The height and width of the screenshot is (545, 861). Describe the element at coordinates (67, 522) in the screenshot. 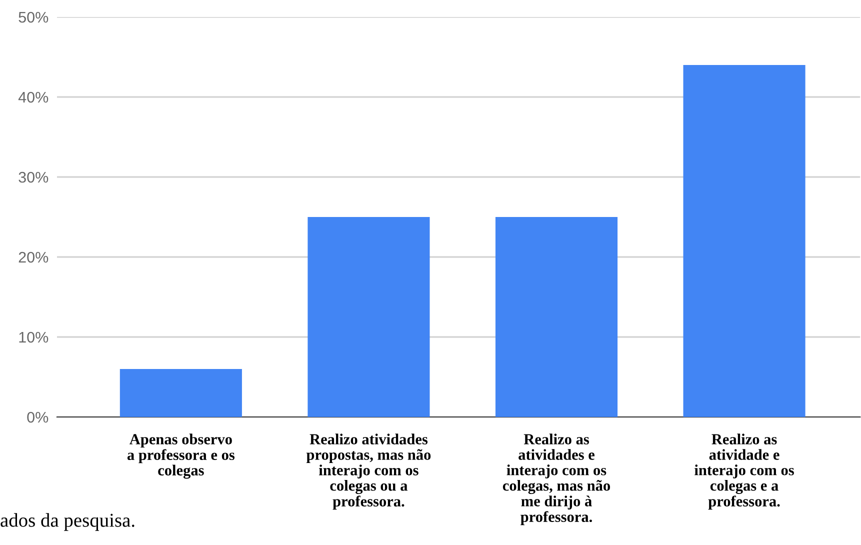

I see `text: ados da pesquisa.` at that location.